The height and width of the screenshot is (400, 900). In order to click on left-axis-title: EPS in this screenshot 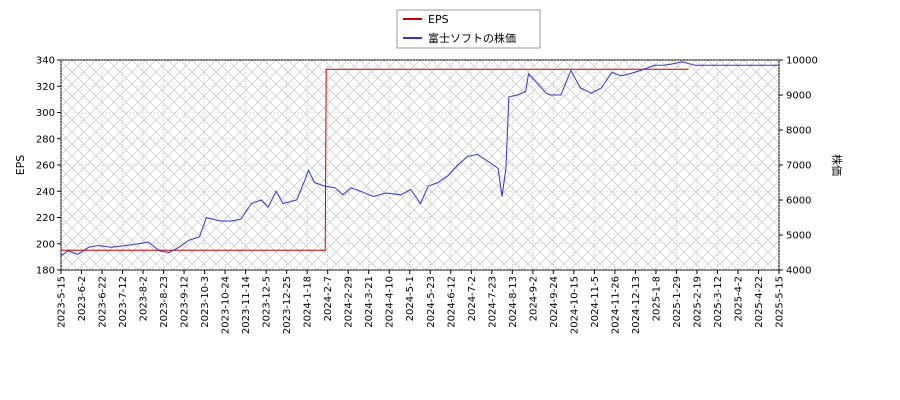, I will do `click(20, 165)`.